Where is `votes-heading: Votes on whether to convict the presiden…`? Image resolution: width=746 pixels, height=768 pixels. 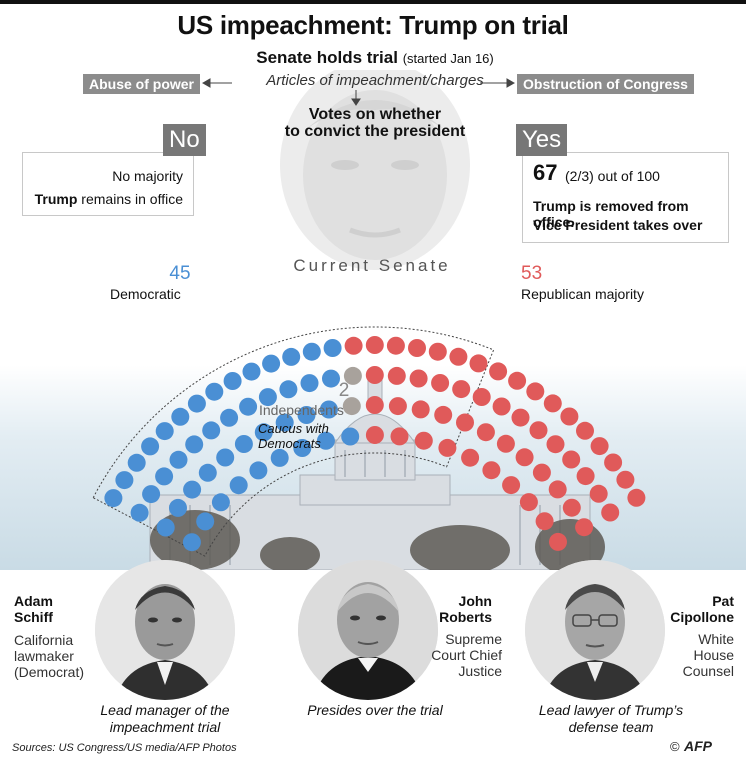
votes-heading: Votes on whether to convict the presiden… is located at coordinates (375, 123).